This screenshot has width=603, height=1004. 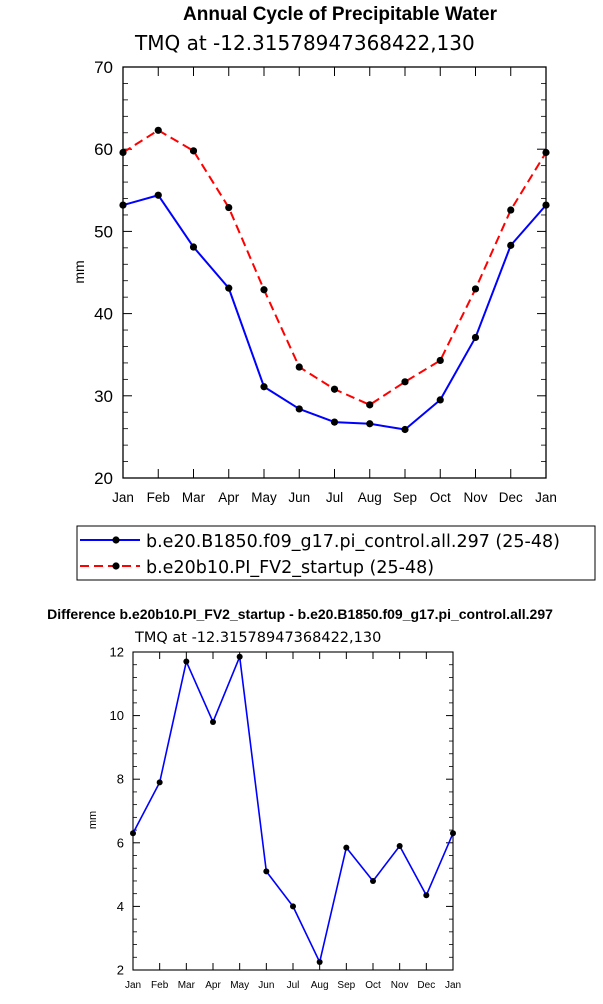 What do you see at coordinates (440, 497) in the screenshot?
I see `chart1-x-tick-label: Oct` at bounding box center [440, 497].